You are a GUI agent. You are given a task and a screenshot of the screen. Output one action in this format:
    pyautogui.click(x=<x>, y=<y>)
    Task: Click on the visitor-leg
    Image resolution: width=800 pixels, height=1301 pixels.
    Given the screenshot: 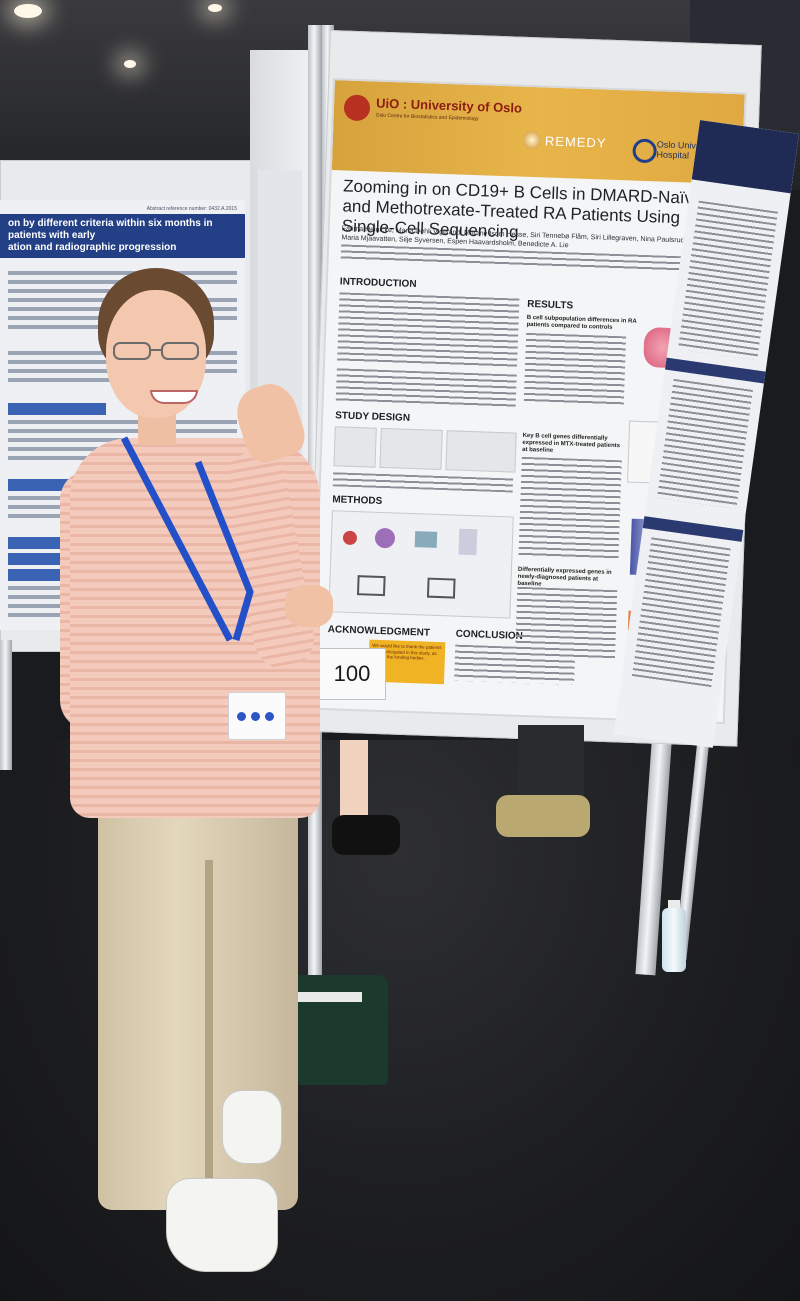 What is the action you would take?
    pyautogui.click(x=354, y=780)
    